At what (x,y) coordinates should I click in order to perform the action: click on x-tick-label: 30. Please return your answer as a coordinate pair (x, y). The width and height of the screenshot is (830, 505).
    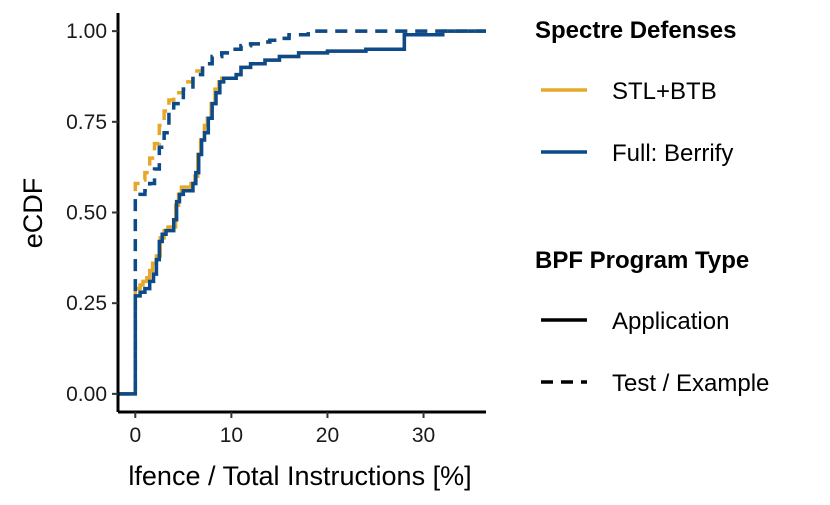
    Looking at the image, I should click on (423, 435).